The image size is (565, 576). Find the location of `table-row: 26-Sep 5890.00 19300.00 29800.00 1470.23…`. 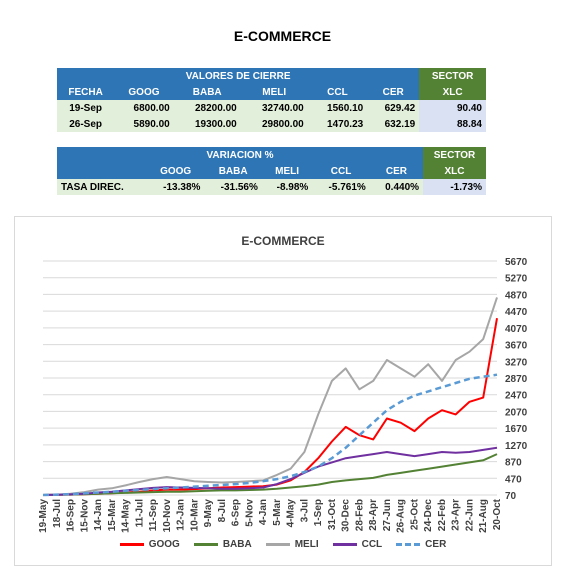

table-row: 26-Sep 5890.00 19300.00 29800.00 1470.23… is located at coordinates (271, 124).